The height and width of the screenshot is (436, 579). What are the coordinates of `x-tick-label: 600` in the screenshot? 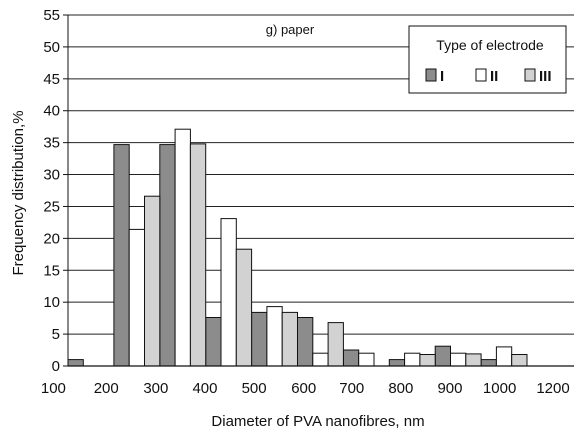 It's located at (303, 388).